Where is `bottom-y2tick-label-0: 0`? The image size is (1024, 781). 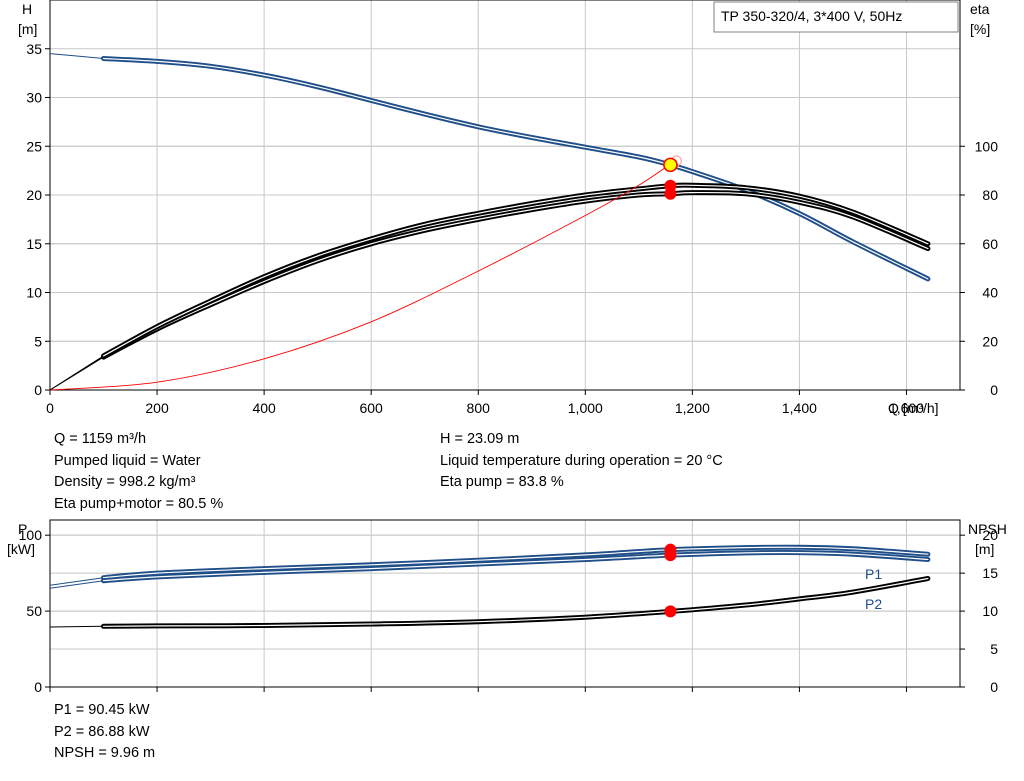 bottom-y2tick-label-0: 0 is located at coordinates (994, 687).